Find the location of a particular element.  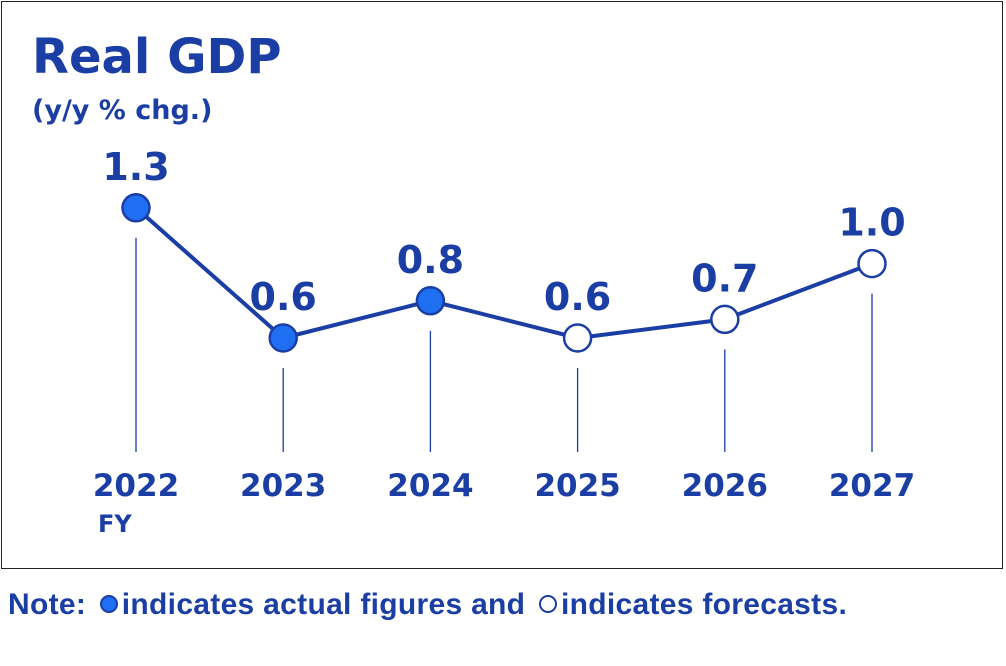

data-point-2023 is located at coordinates (283, 338).